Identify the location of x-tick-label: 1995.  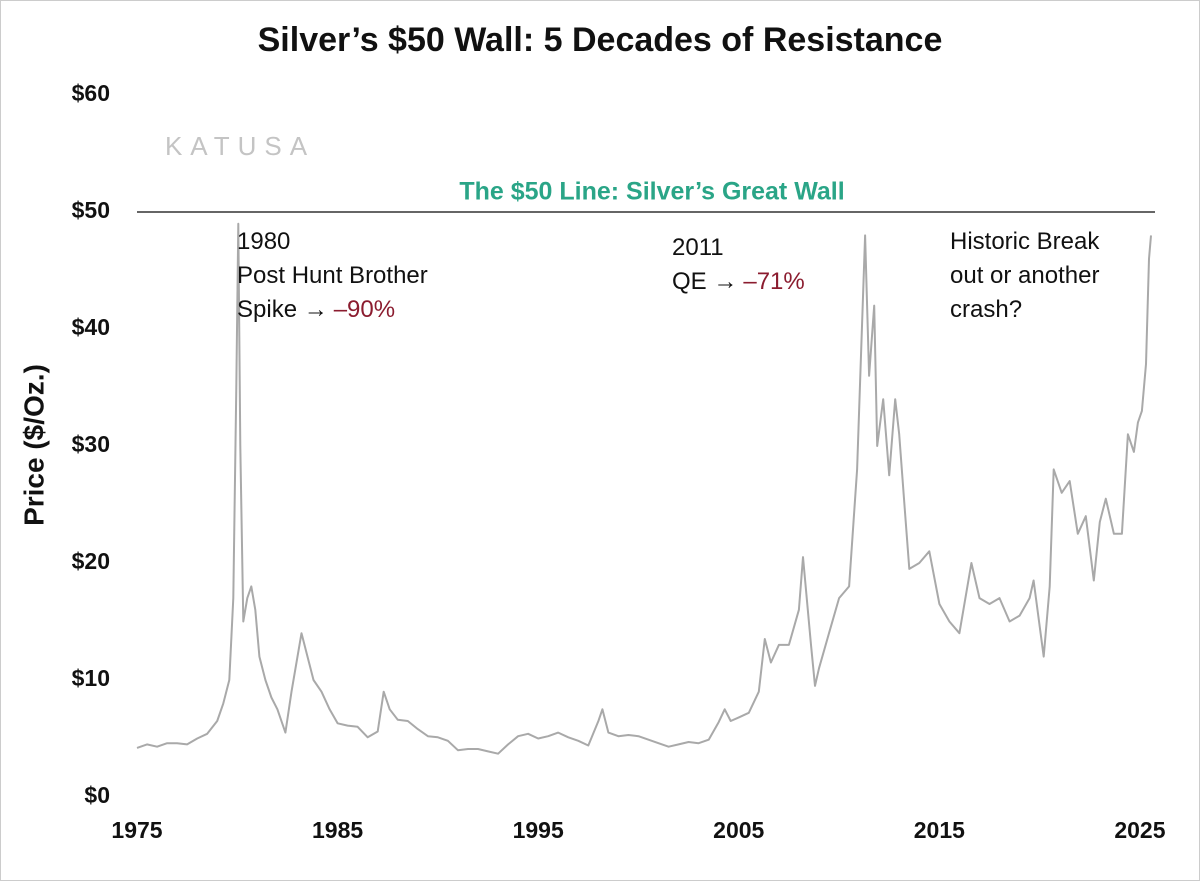
(538, 830).